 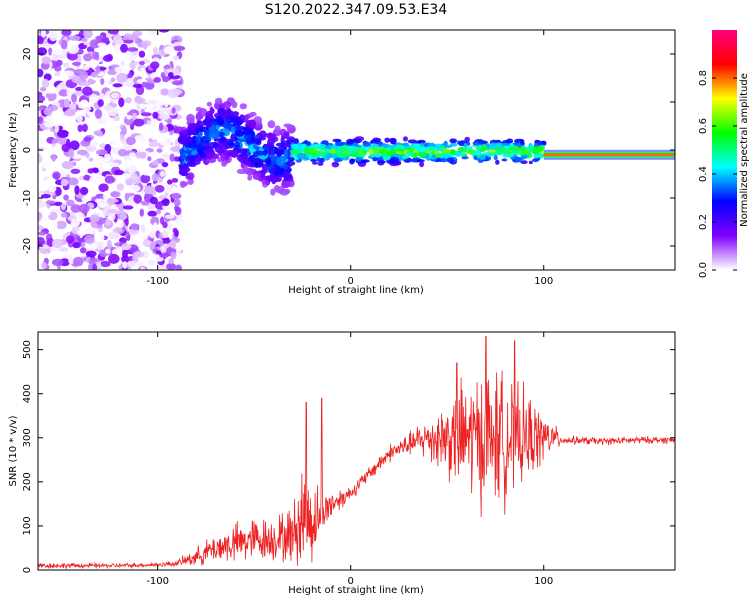 What do you see at coordinates (27, 481) in the screenshot?
I see `snr-ytick-label: 200` at bounding box center [27, 481].